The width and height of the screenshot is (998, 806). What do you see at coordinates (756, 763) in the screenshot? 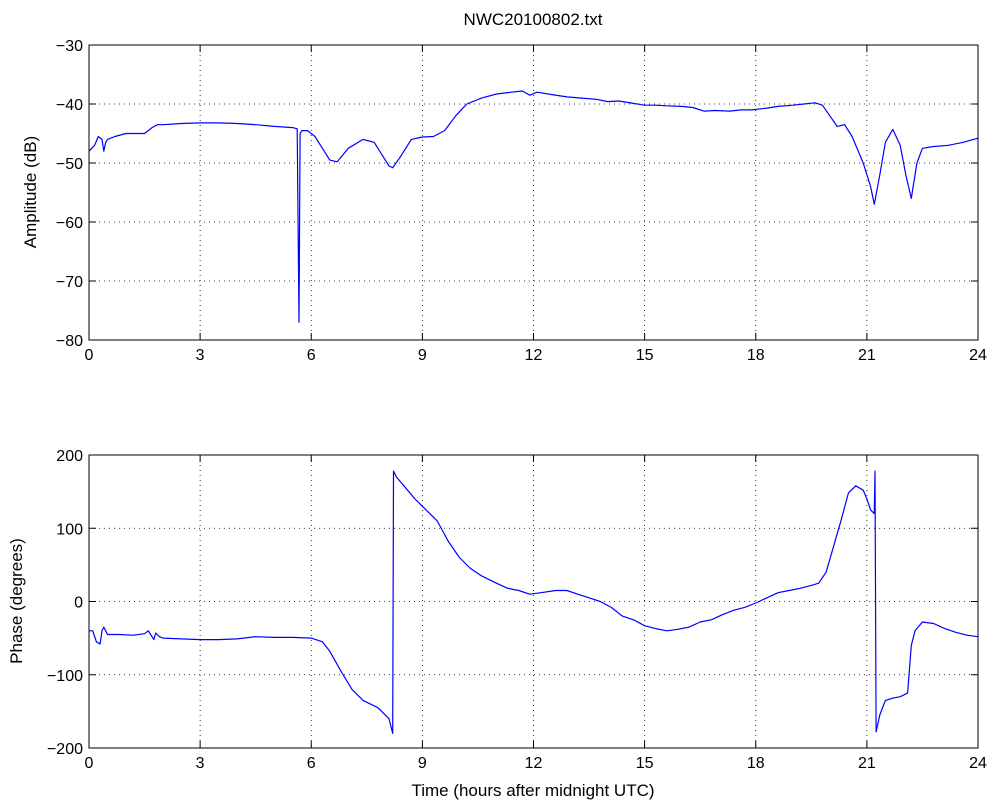
I see `phase-x-tick-label: 18` at bounding box center [756, 763].